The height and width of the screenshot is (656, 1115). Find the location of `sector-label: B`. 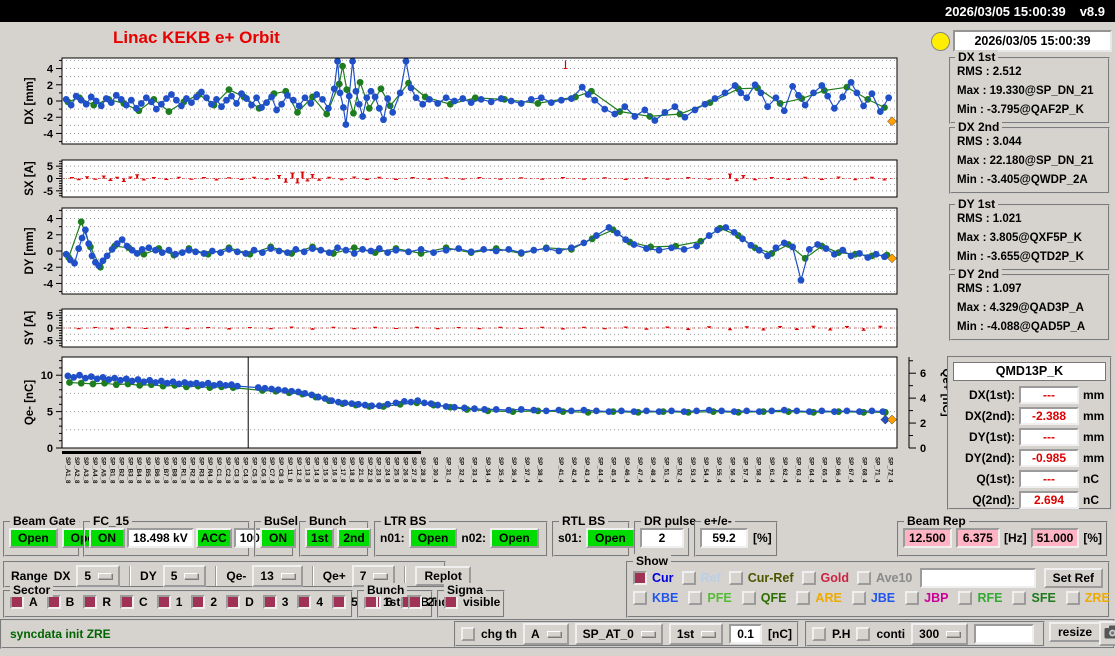

sector-label: B is located at coordinates (70, 602).